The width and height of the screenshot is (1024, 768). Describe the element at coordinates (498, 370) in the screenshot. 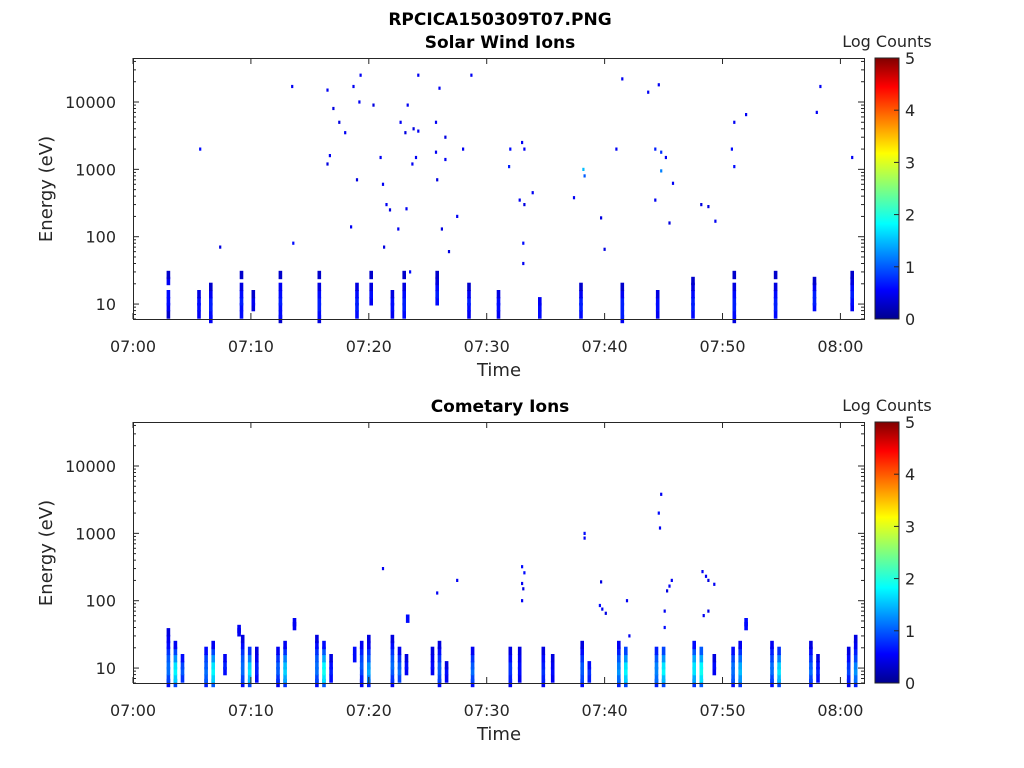

I see `x-axis-label-solar-wind: Time` at that location.